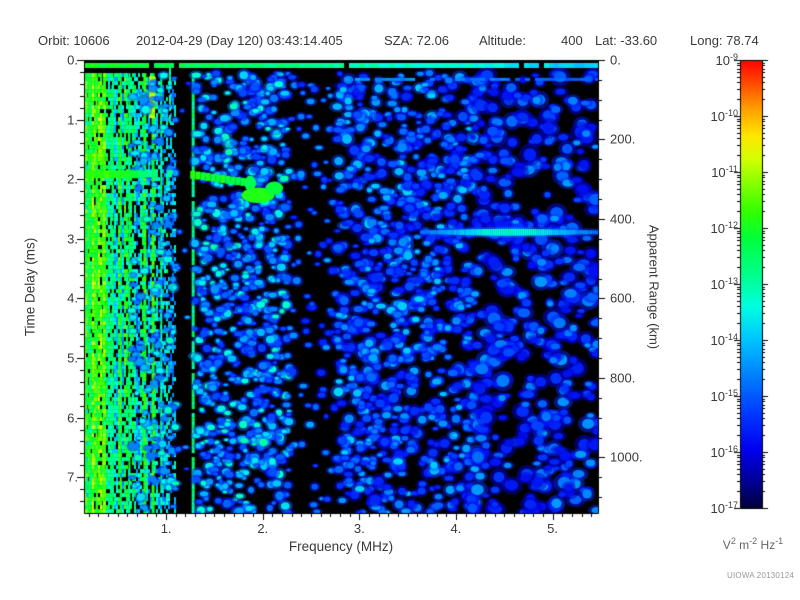 This screenshot has width=800, height=600. What do you see at coordinates (724, 284) in the screenshot?
I see `colorbar-tick-label: 10-13` at bounding box center [724, 284].